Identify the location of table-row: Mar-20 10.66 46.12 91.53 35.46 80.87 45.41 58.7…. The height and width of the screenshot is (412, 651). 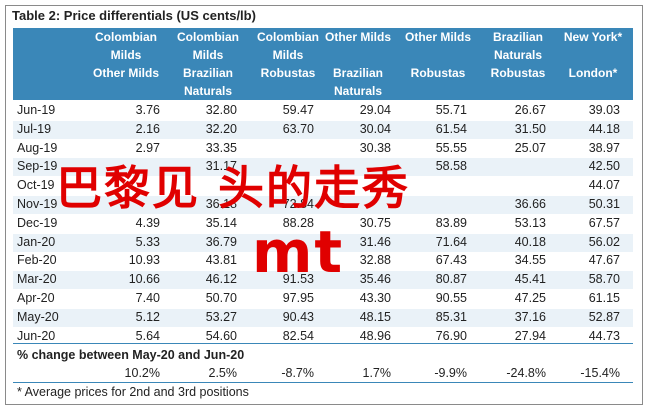
(323, 280).